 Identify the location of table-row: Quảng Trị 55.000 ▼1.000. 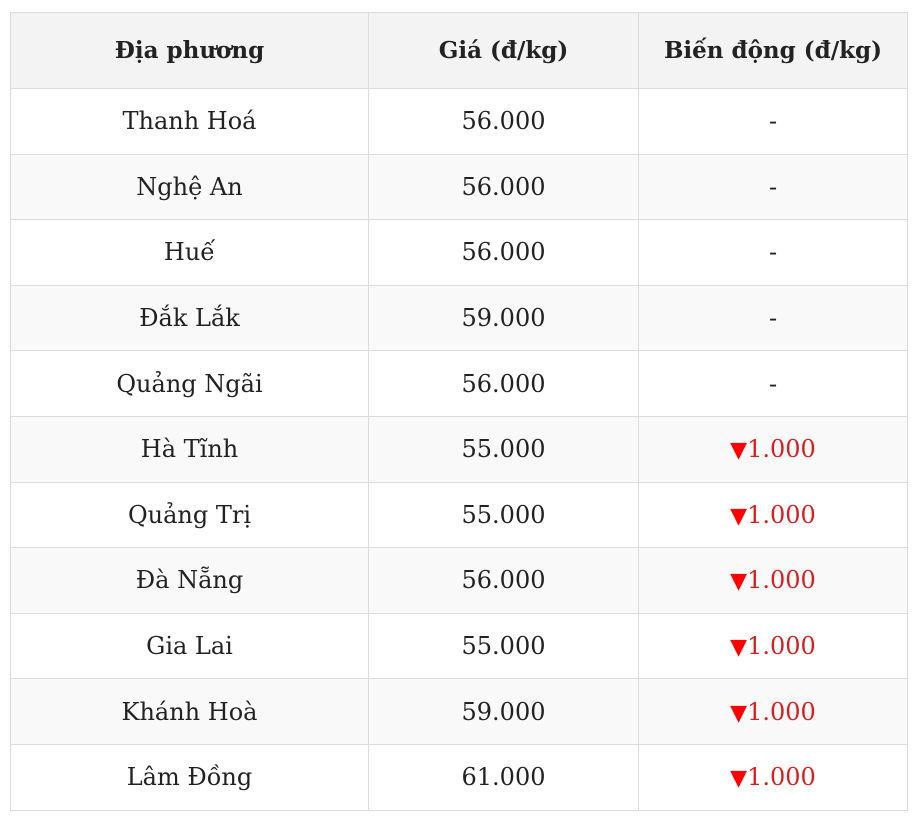
(459, 515).